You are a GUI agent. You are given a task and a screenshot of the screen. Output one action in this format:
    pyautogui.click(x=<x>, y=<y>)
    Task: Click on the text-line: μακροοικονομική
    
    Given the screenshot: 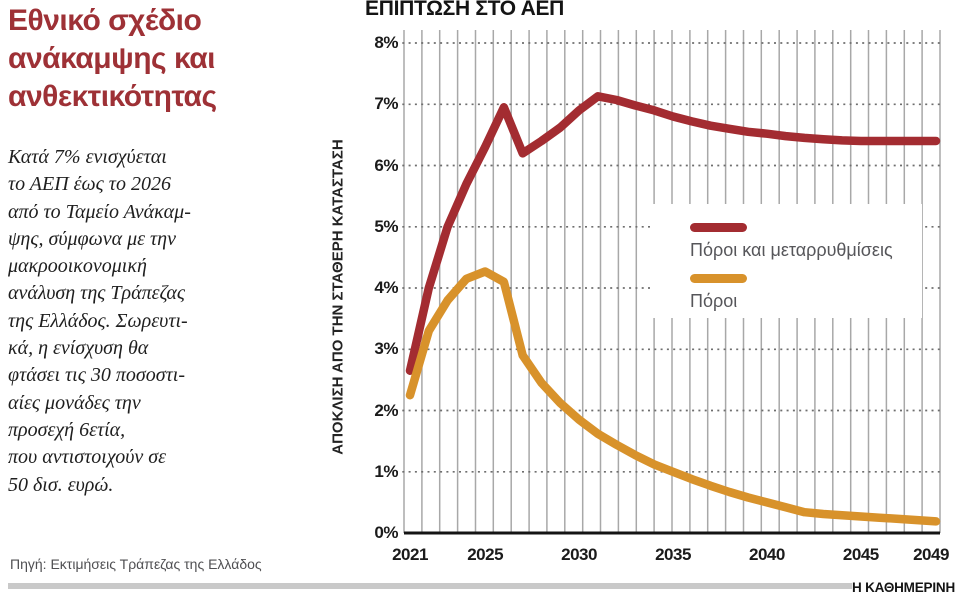 What is the action you would take?
    pyautogui.click(x=77, y=266)
    